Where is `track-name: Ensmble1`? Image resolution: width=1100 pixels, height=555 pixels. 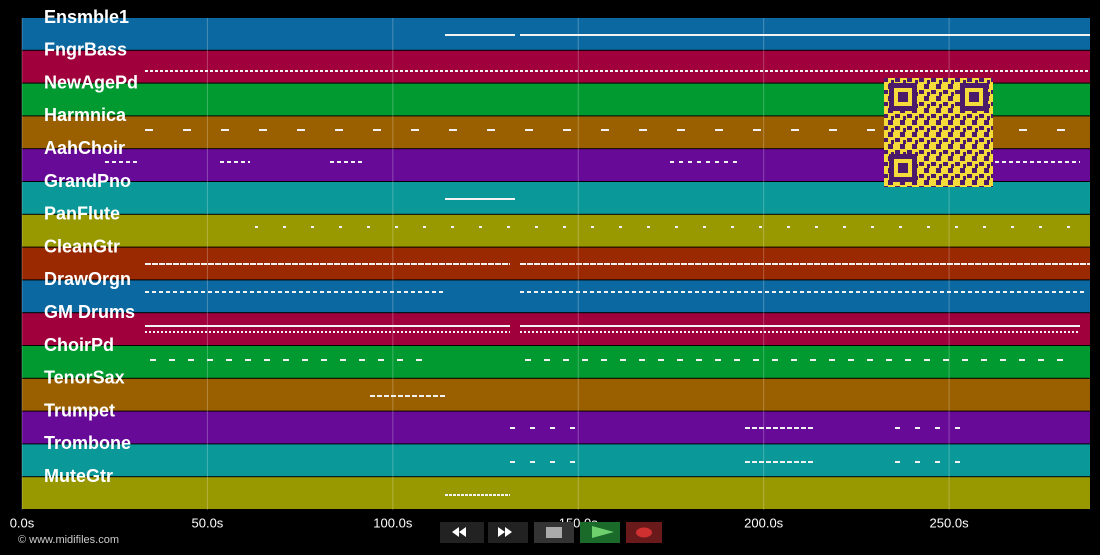 track-name: Ensmble1 is located at coordinates (86, 17).